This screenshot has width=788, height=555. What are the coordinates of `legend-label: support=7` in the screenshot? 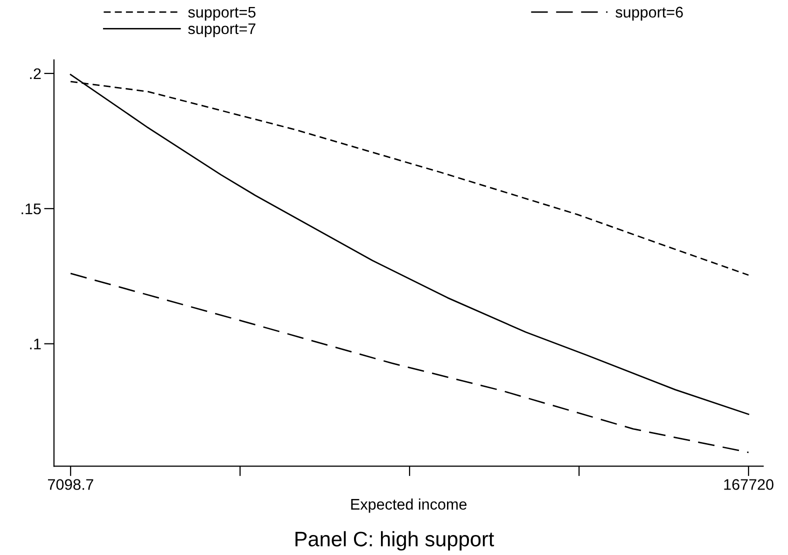 It's located at (222, 30).